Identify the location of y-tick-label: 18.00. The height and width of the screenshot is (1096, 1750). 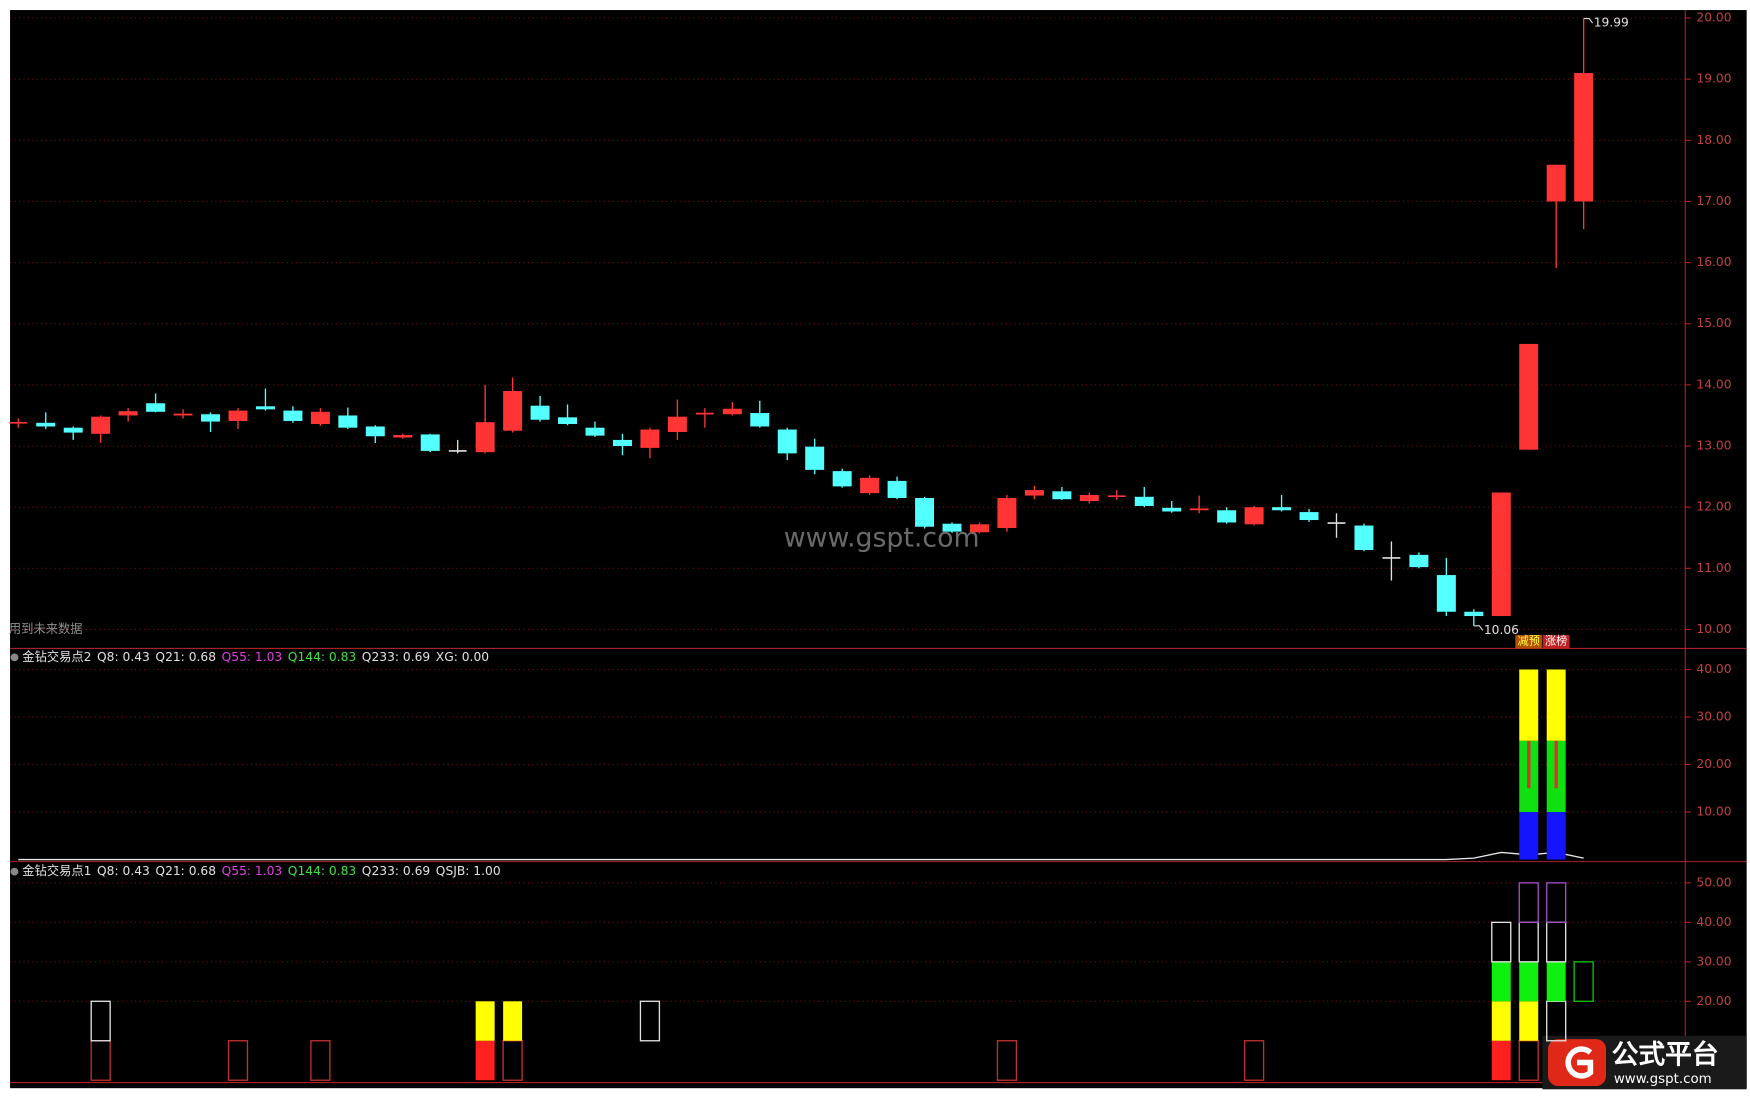
(1713, 140).